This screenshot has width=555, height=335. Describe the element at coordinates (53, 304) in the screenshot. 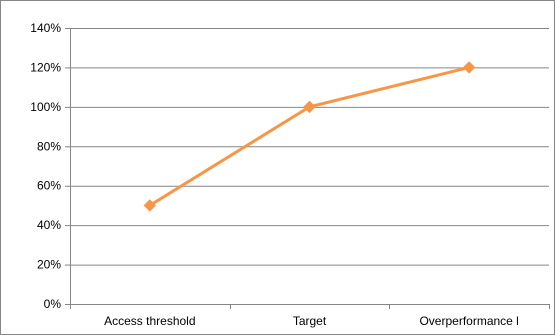

I see `y-tick-label: 0%` at that location.